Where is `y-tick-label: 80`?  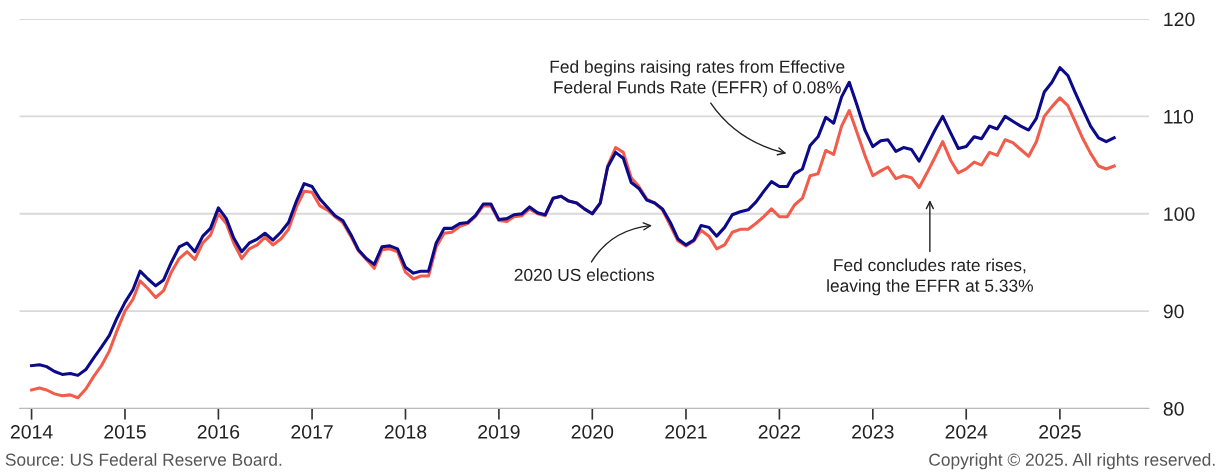
y-tick-label: 80 is located at coordinates (1173, 408).